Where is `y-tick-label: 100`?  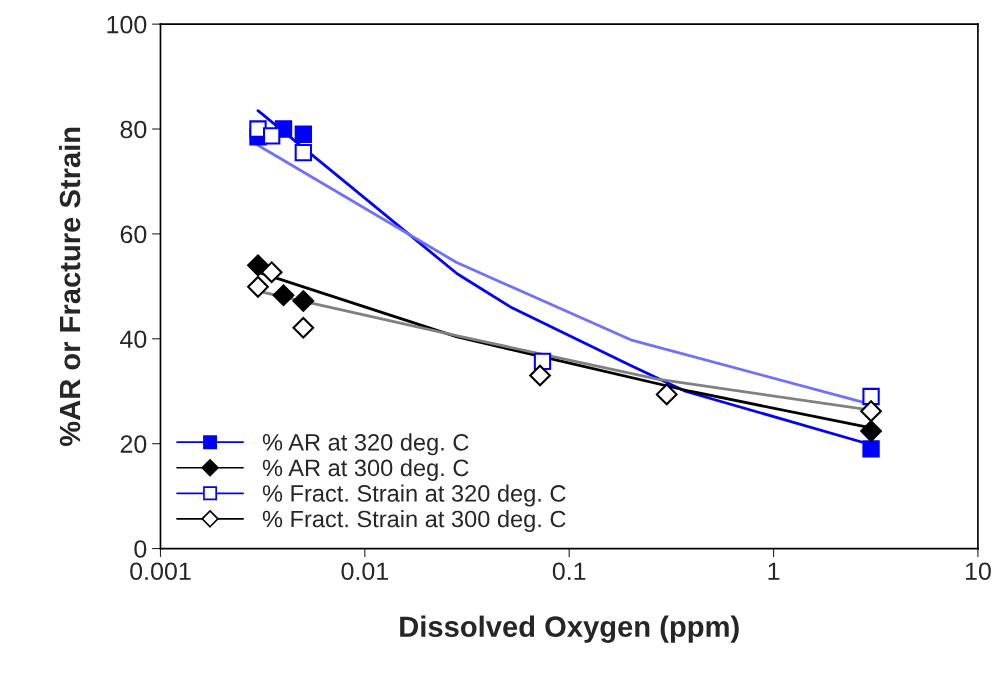 y-tick-label: 100 is located at coordinates (127, 24).